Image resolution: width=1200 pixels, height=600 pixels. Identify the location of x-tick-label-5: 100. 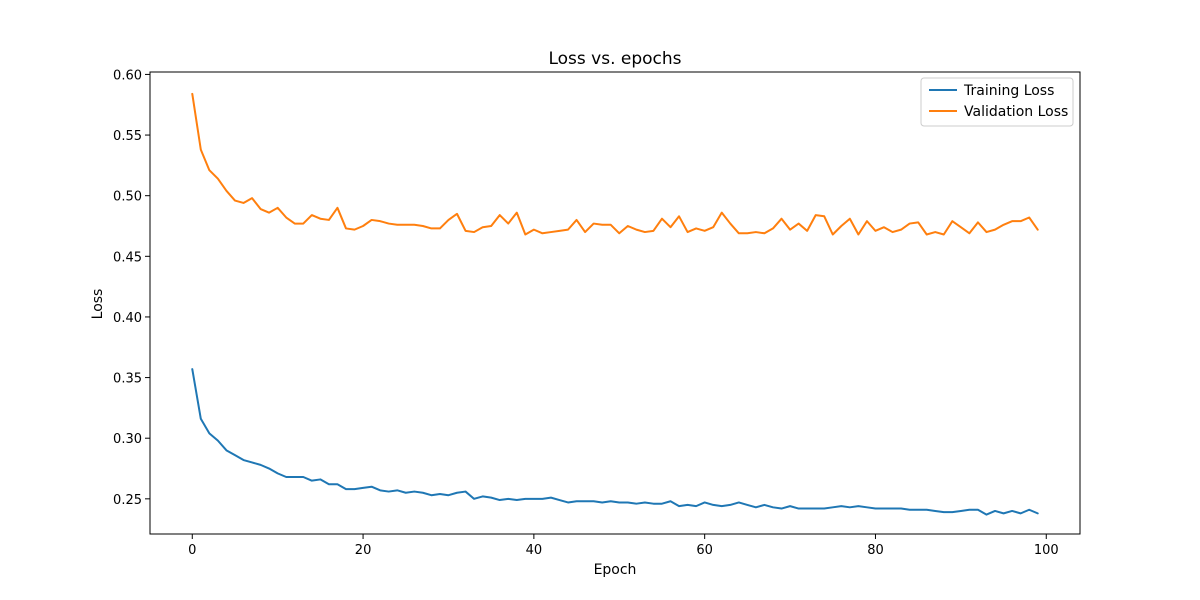
(1046, 550).